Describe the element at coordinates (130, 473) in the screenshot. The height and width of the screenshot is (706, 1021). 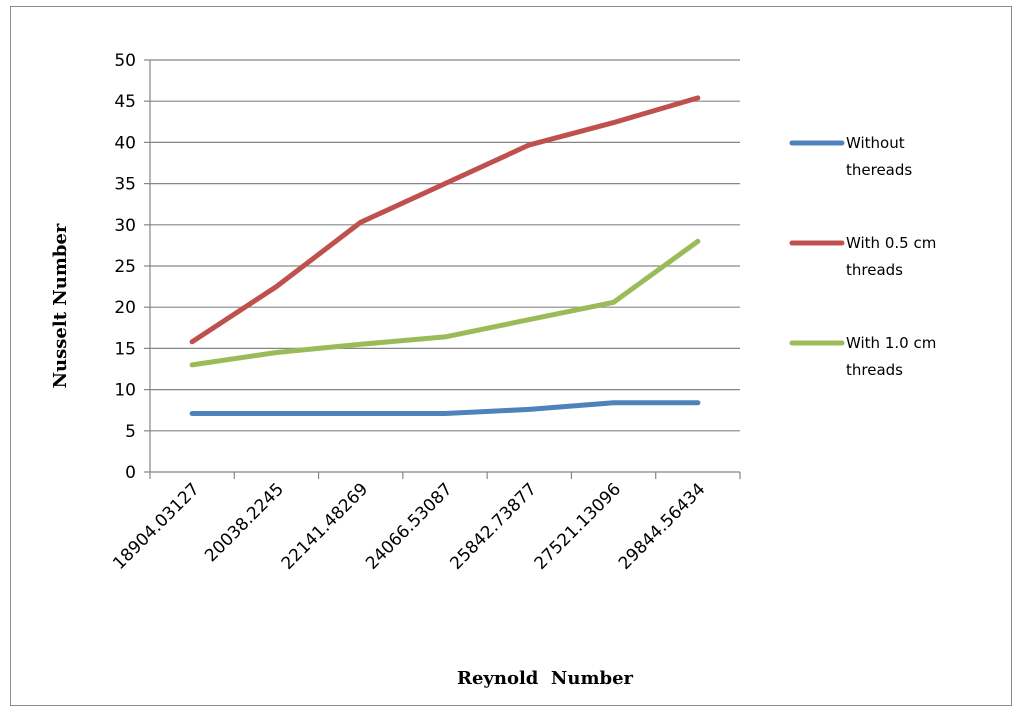
I see `y-tick-label: 0` at that location.